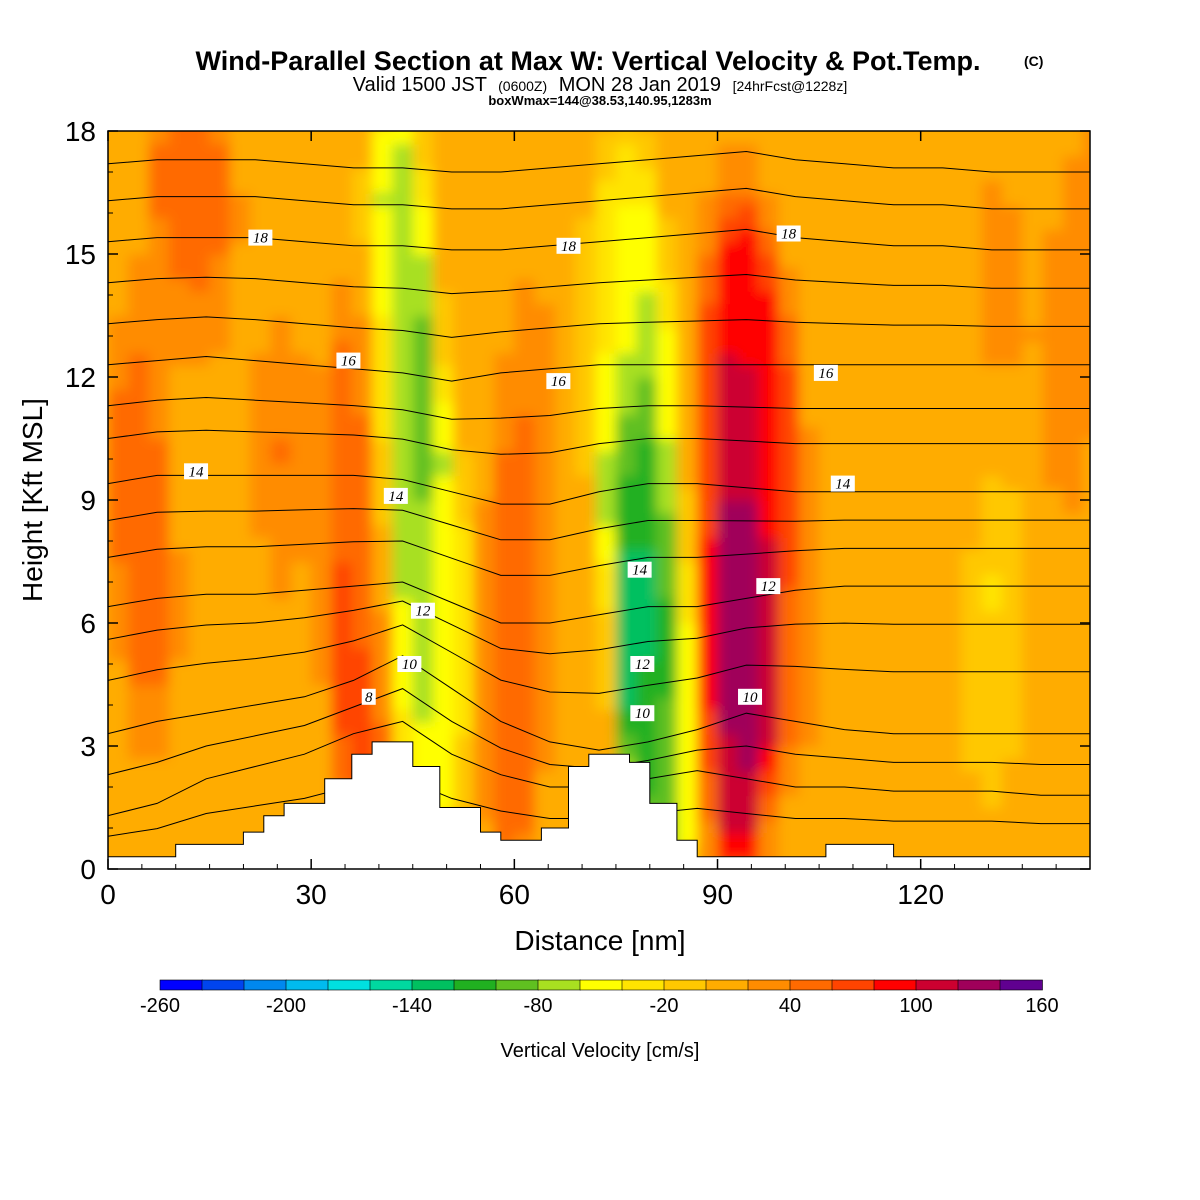 The image size is (1200, 1200). I want to click on theta-label: 10, so click(642, 713).